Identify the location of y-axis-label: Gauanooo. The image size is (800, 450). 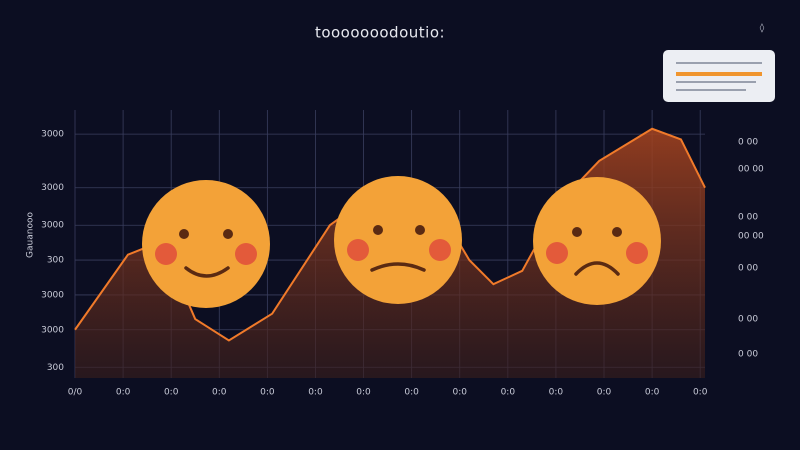
(31, 235).